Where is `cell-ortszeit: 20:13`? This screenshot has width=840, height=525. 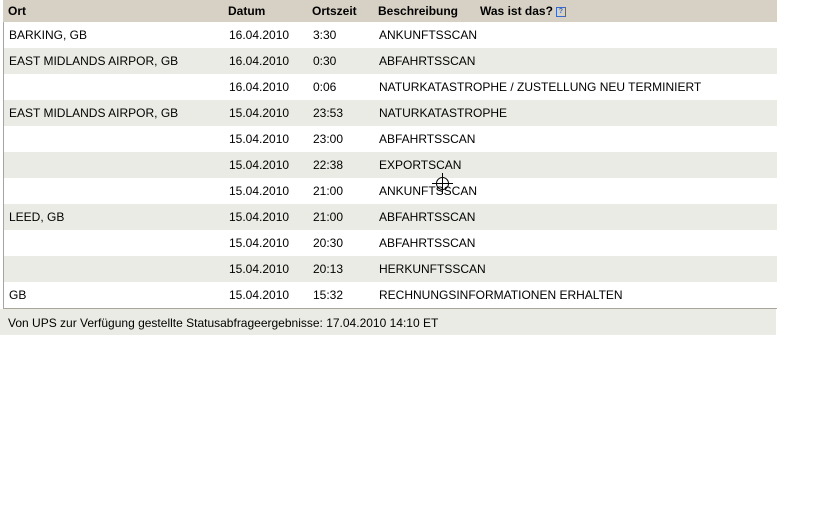 cell-ortszeit: 20:13 is located at coordinates (328, 269).